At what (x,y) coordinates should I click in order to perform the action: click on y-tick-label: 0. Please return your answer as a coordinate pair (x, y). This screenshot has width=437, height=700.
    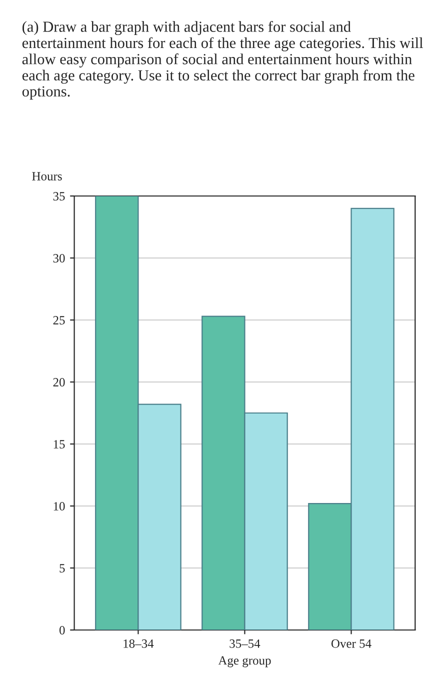
    Looking at the image, I should click on (62, 630).